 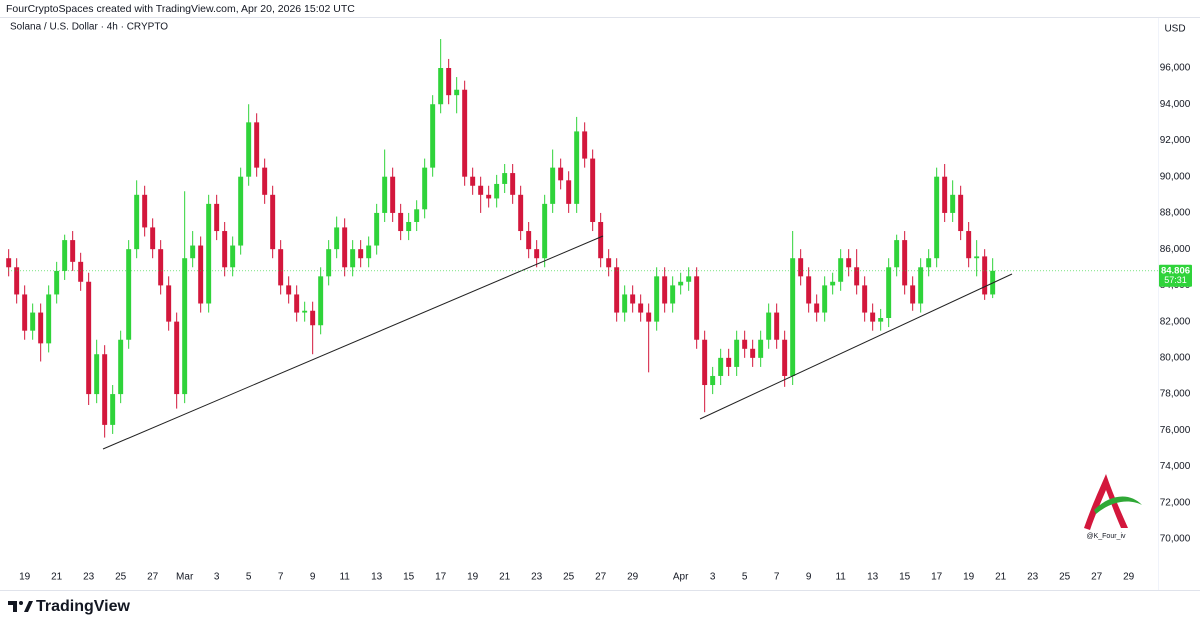 I want to click on y-tick-label: 70,000, so click(x=1175, y=539).